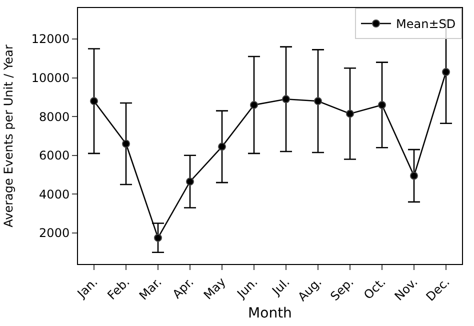  I want to click on x-tick-label: Dec., so click(437, 289).